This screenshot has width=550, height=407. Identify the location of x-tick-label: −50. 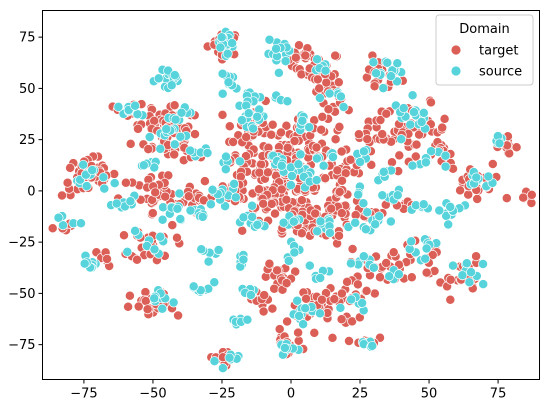
(152, 394).